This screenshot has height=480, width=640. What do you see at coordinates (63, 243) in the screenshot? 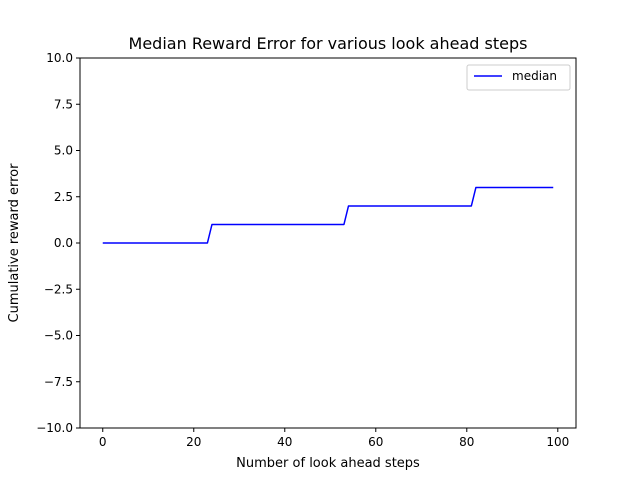
I see `y-tick-label: 0.0` at bounding box center [63, 243].